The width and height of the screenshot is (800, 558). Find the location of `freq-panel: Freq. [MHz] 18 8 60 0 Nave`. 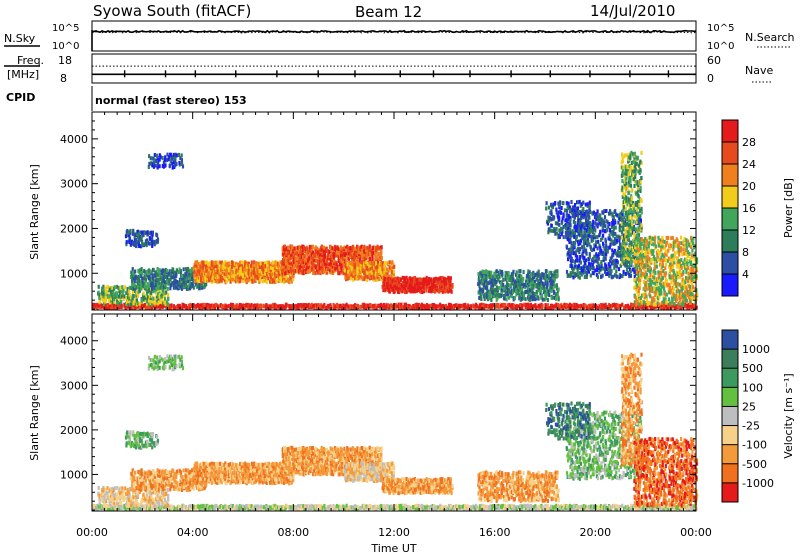

freq-panel: Freq. [MHz] 18 8 60 0 Nave is located at coordinates (388, 69).